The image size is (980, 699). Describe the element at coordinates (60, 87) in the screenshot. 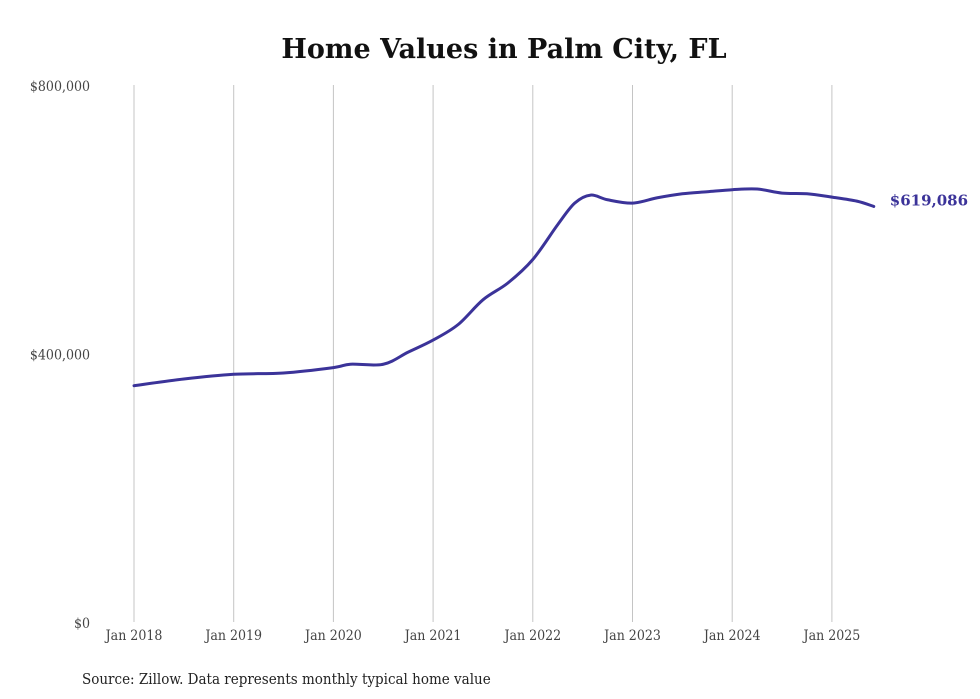

I see `y-tick-label: $800,000` at that location.